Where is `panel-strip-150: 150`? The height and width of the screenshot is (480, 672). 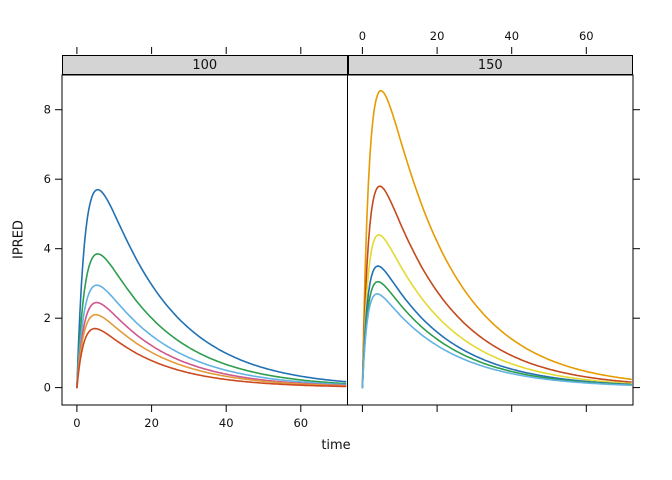
panel-strip-150: 150 is located at coordinates (490, 65).